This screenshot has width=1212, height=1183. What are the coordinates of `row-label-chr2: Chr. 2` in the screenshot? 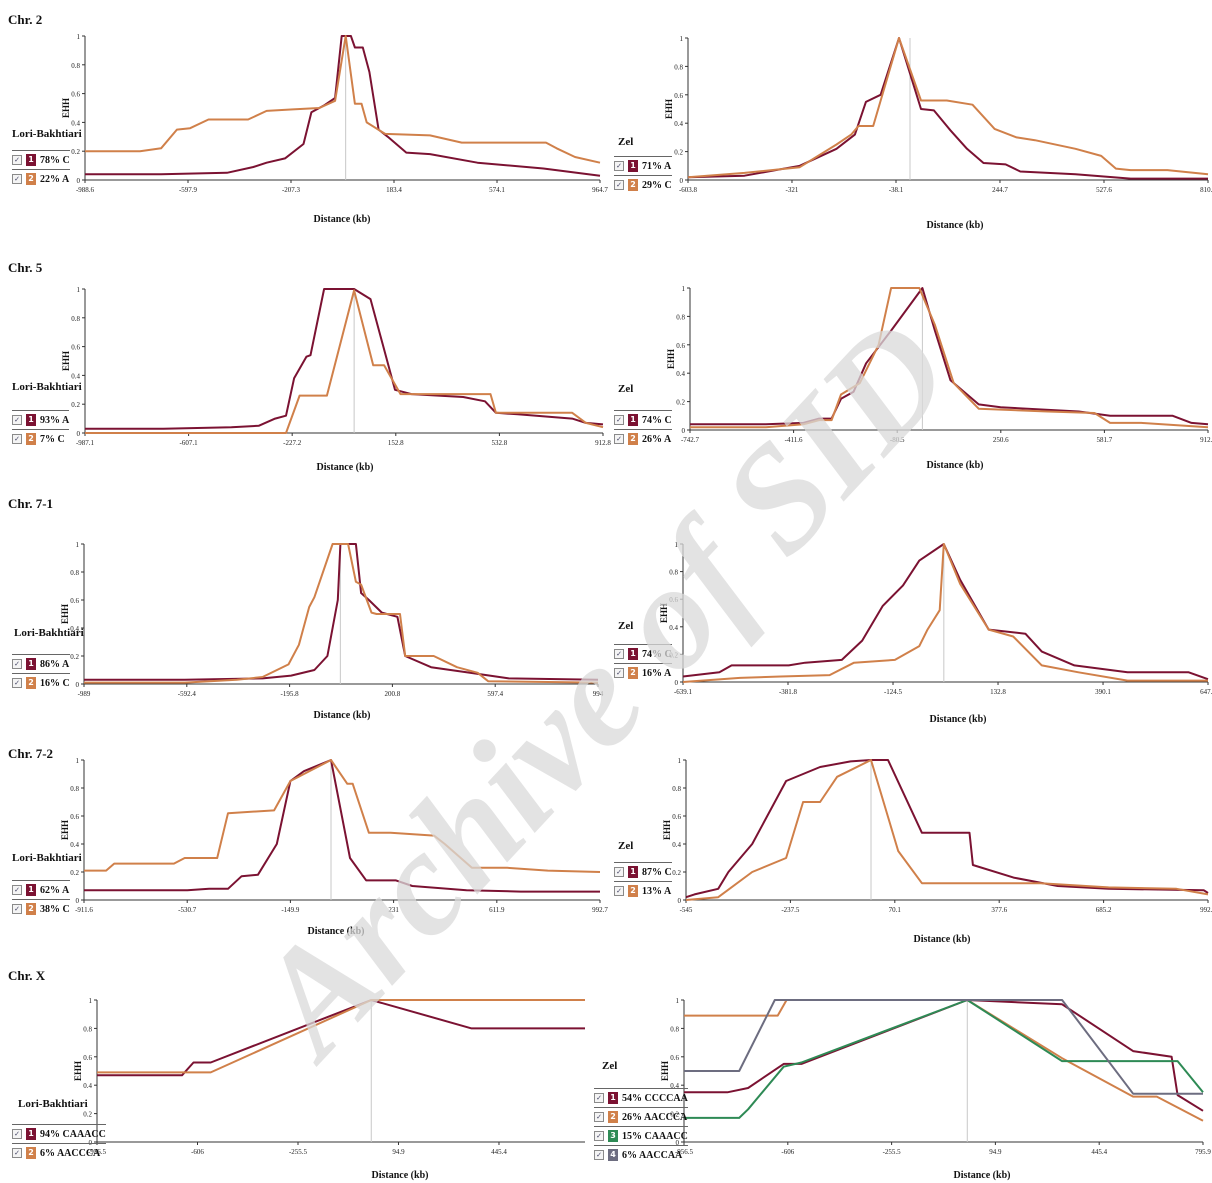 It's located at (25, 19).